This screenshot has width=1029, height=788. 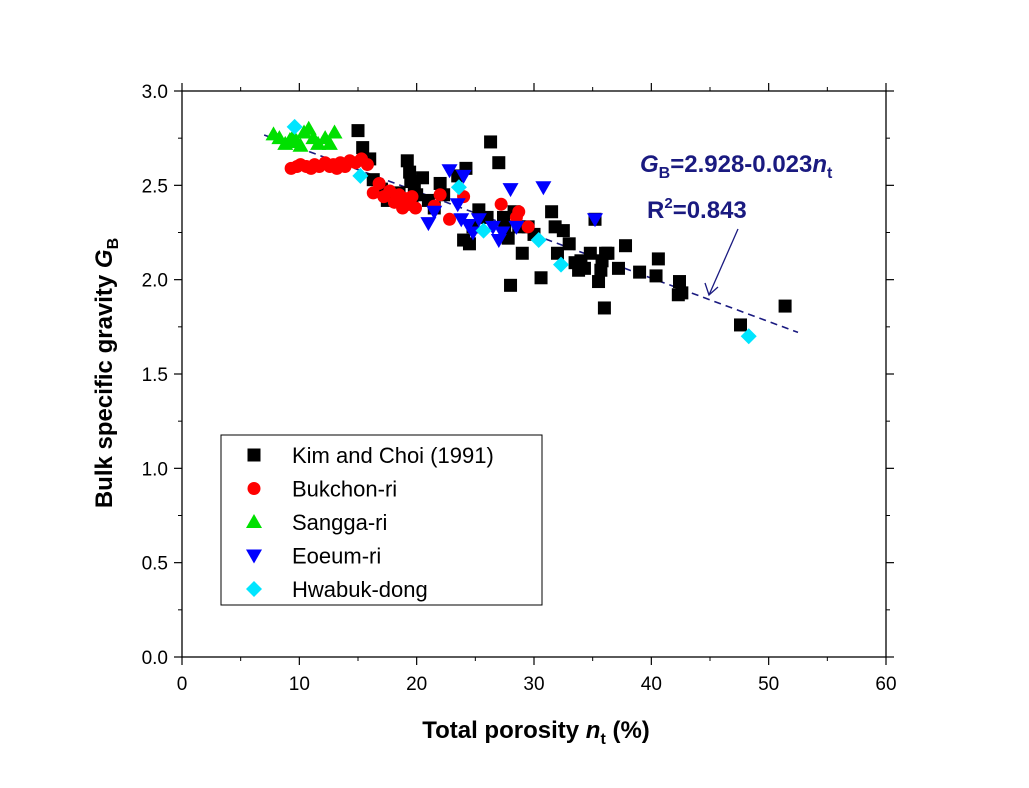 I want to click on y-axis-title: Bulk specific gravity GB, so click(x=106, y=373).